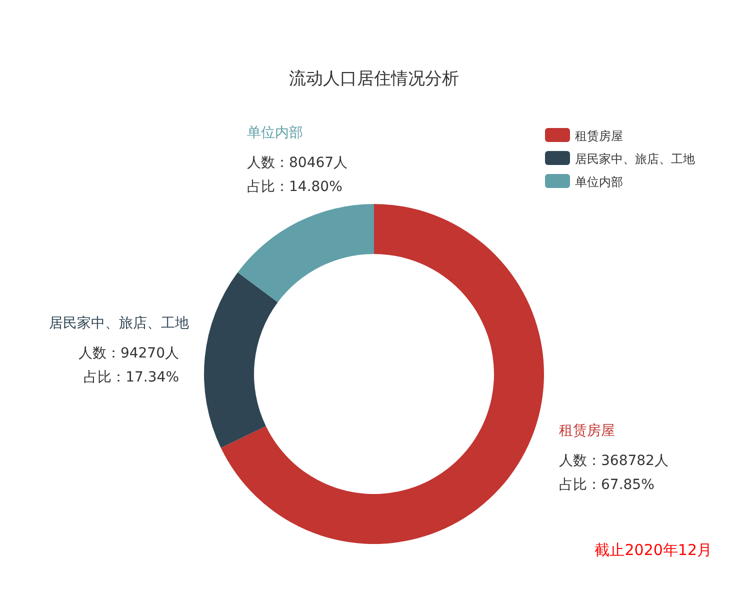 This screenshot has height=600, width=730. What do you see at coordinates (131, 378) in the screenshot?
I see `text: 占比：17.34%` at bounding box center [131, 378].